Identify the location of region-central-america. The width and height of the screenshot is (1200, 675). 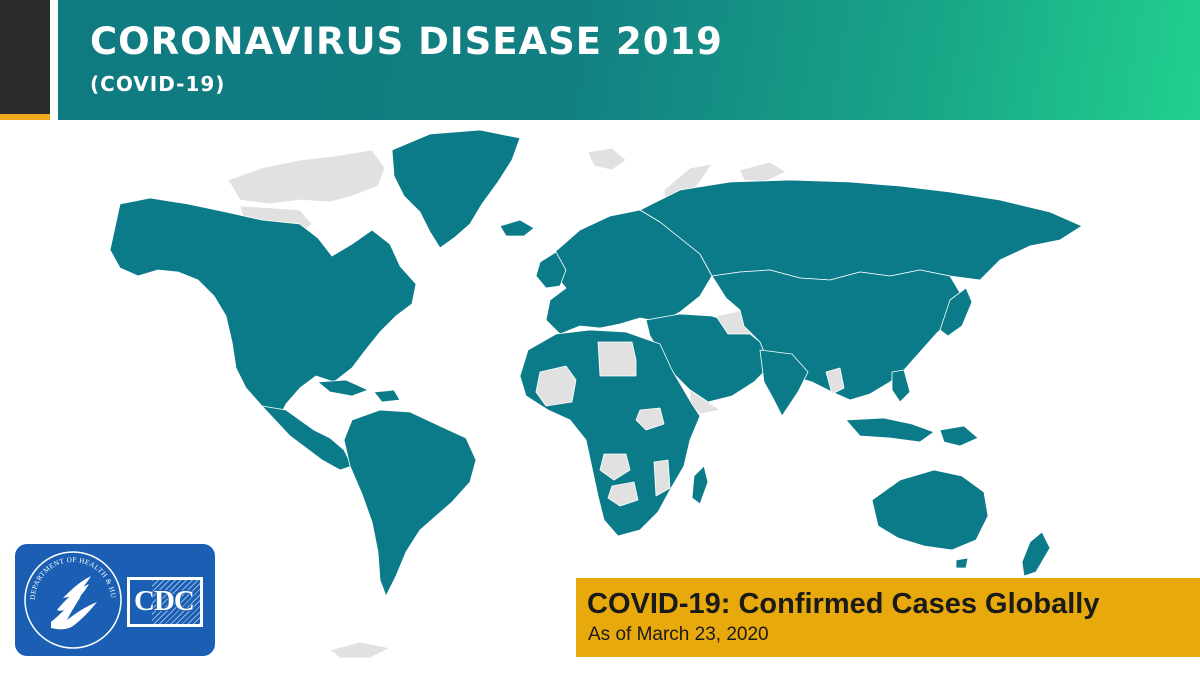
(307, 438).